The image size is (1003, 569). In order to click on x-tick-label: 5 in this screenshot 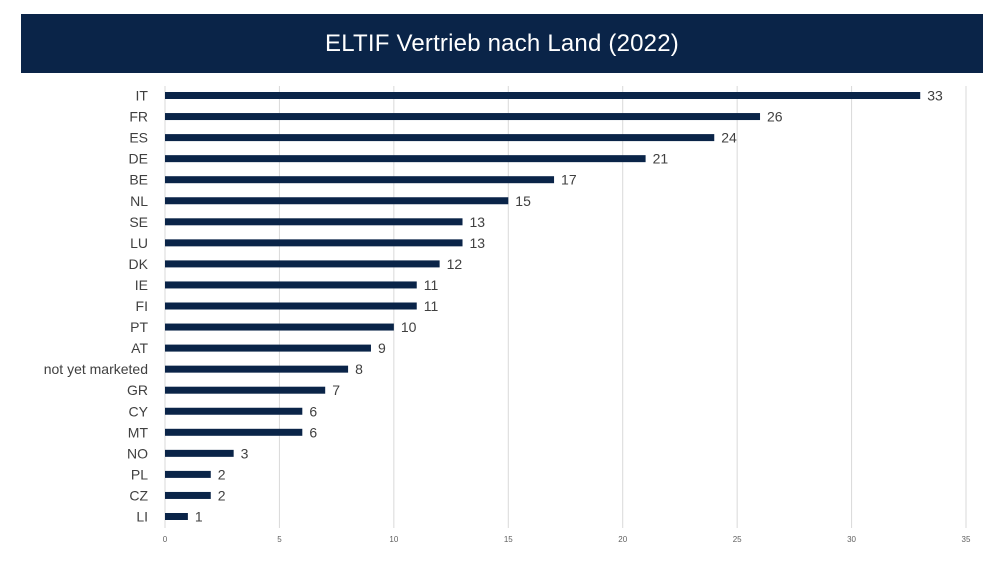, I will do `click(279, 539)`.